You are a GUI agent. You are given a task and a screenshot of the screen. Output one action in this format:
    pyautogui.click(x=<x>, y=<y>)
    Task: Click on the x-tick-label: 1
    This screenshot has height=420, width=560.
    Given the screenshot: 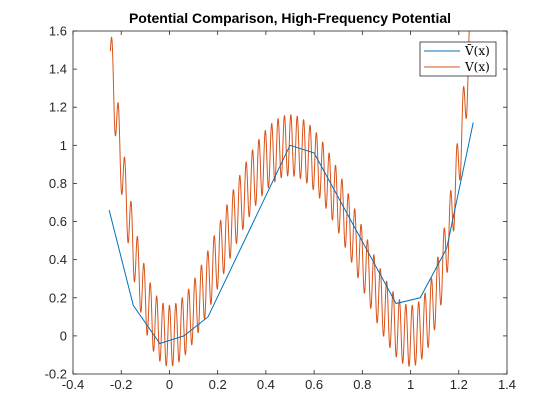 What is the action you would take?
    pyautogui.click(x=410, y=384)
    